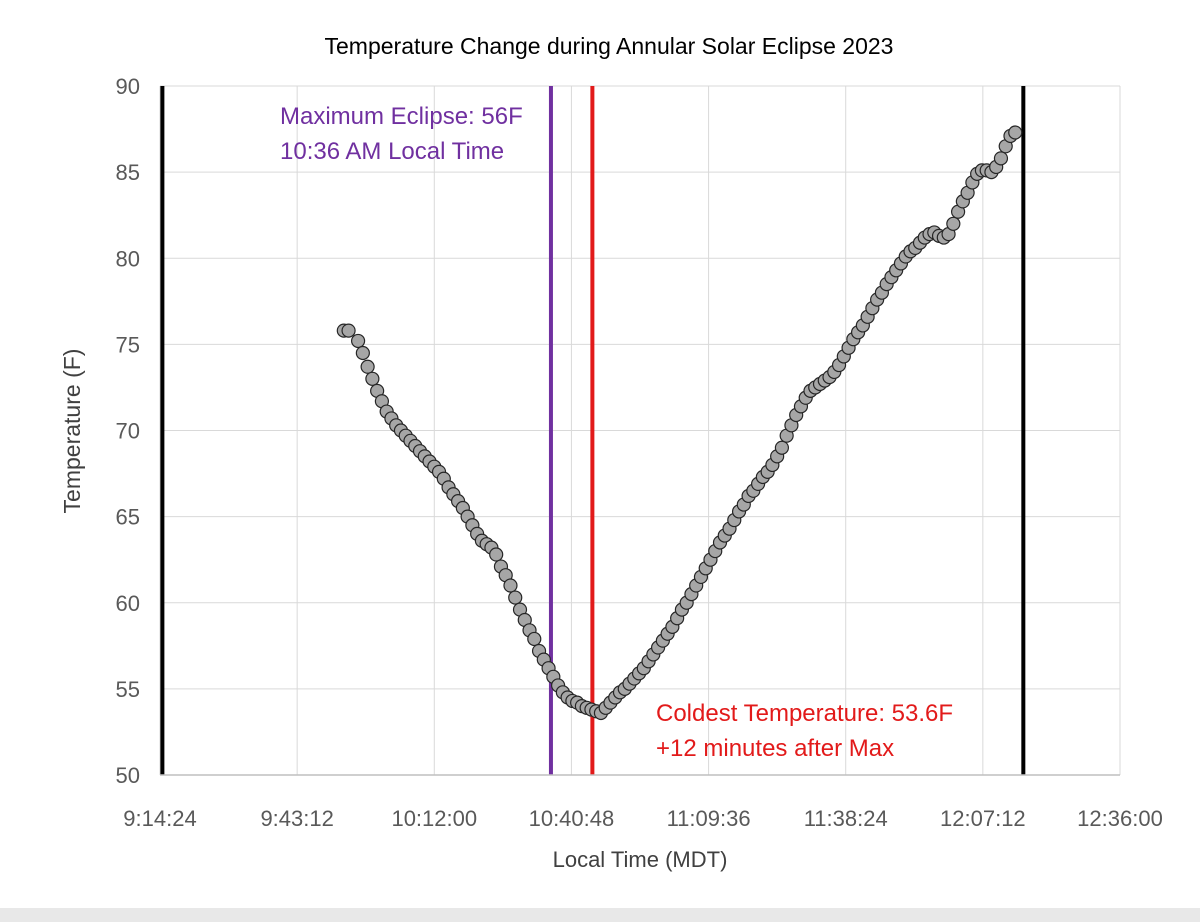 This screenshot has width=1200, height=922. What do you see at coordinates (128, 517) in the screenshot?
I see `y-tick-label: 65` at bounding box center [128, 517].